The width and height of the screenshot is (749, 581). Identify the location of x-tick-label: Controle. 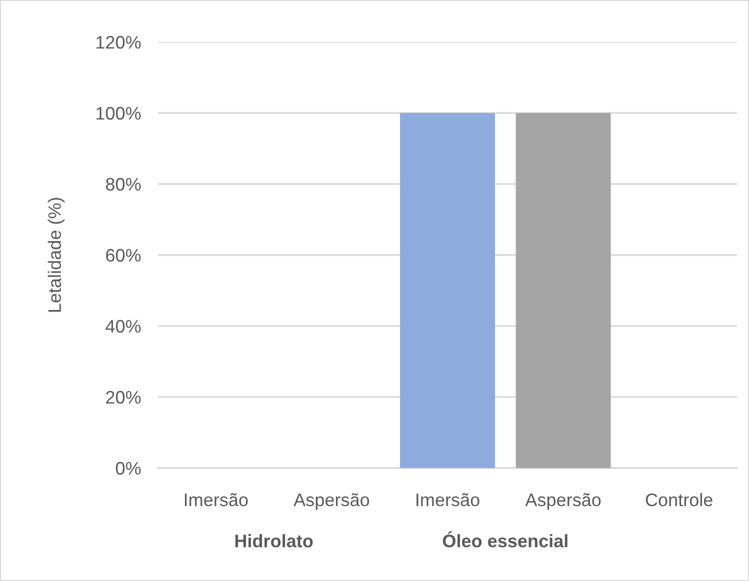
(679, 499).